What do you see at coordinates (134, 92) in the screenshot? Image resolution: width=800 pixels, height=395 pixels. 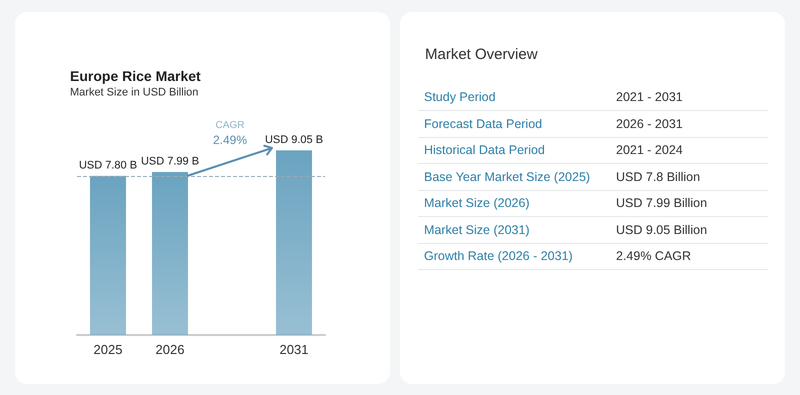 I see `chart-subtitle: Market Size in USD Billion` at bounding box center [134, 92].